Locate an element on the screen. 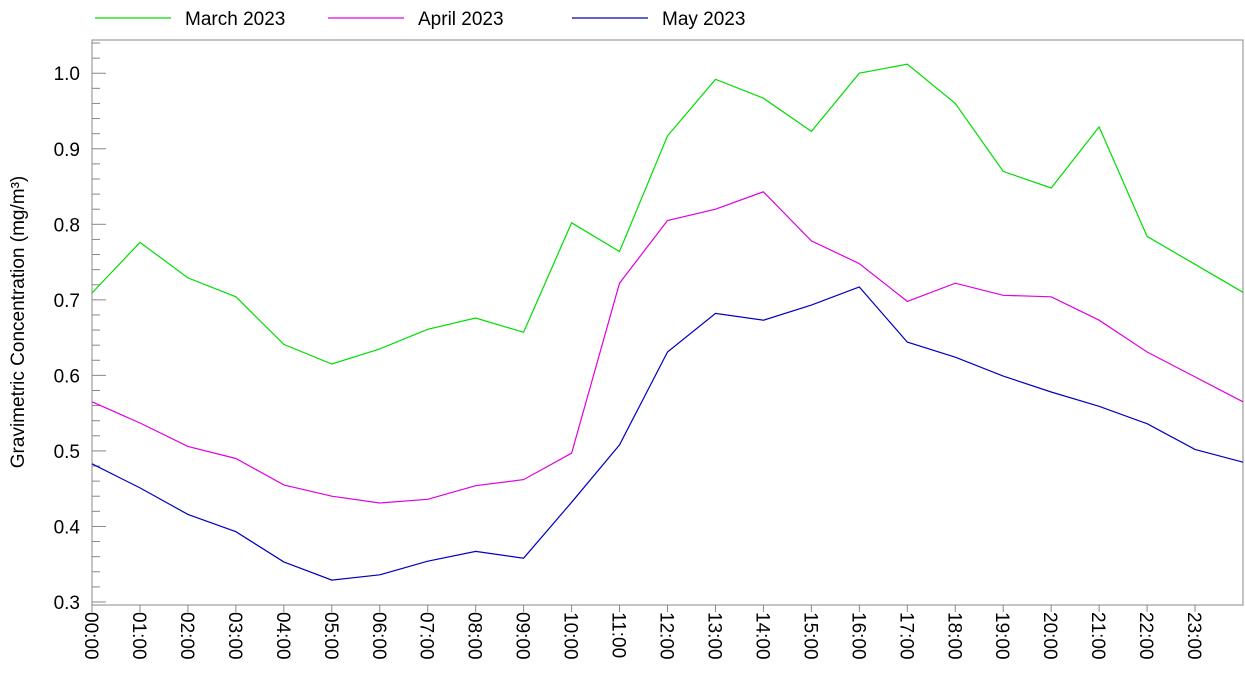 The image size is (1245, 691). x-tick-label: 01:00 is located at coordinates (138, 636).